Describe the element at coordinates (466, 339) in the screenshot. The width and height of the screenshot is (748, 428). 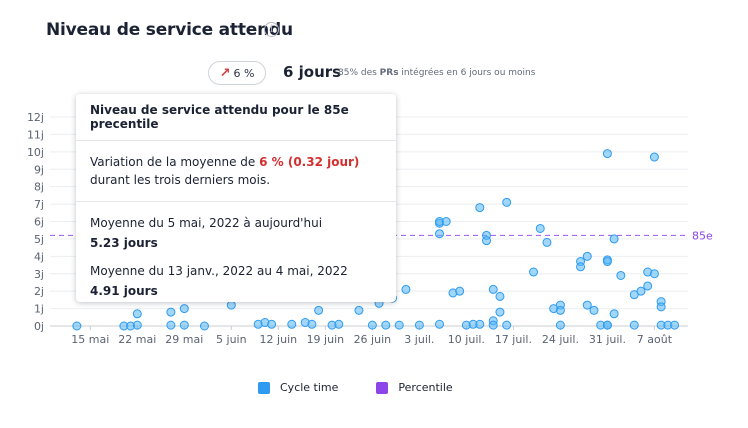
I see `x-tick-label: 10 juil.` at that location.